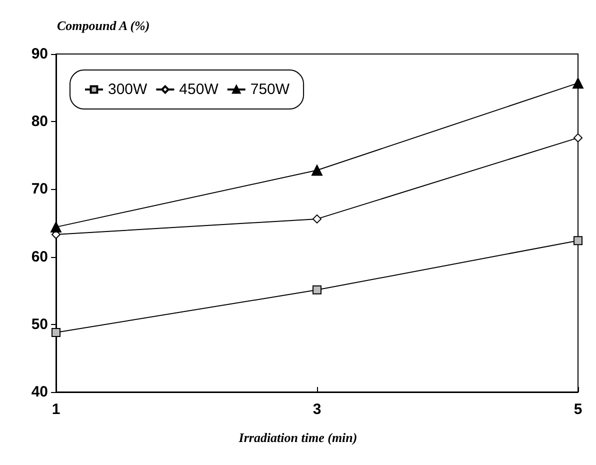 This screenshot has height=465, width=596. Describe the element at coordinates (39, 54) in the screenshot. I see `y-tick-label: 90` at that location.